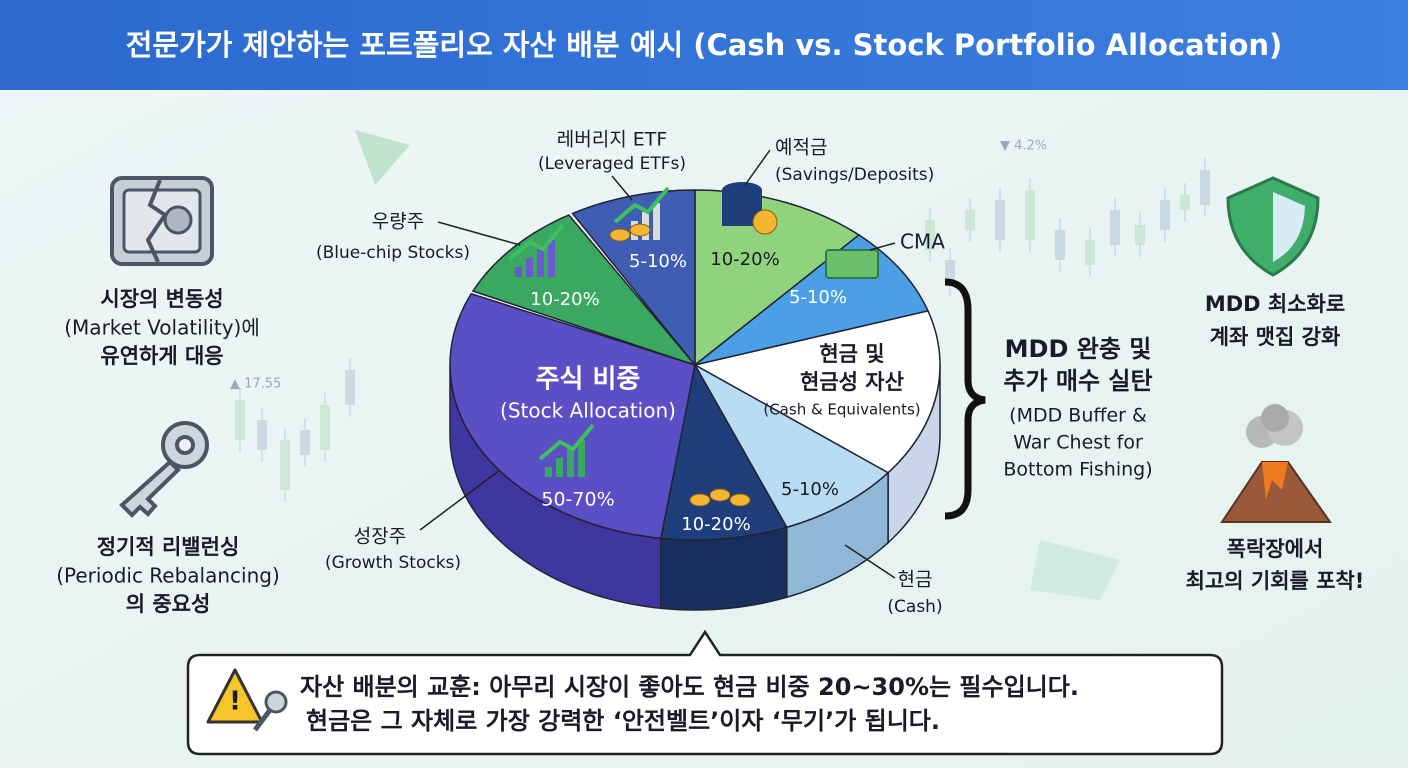 The width and height of the screenshot is (1408, 772). Describe the element at coordinates (577, 500) in the screenshot. I see `group-share: 50-70%` at that location.